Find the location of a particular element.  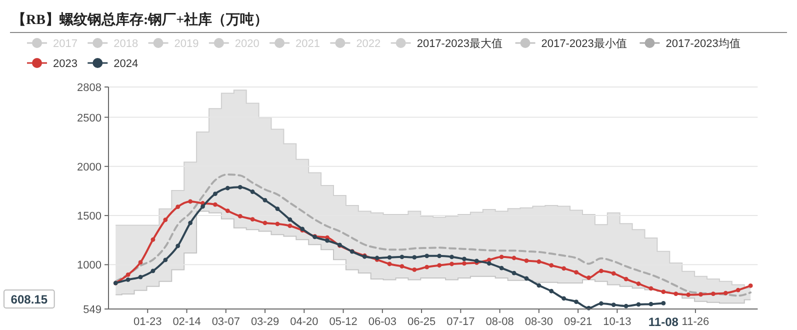

legend-label: 2023 is located at coordinates (65, 64).